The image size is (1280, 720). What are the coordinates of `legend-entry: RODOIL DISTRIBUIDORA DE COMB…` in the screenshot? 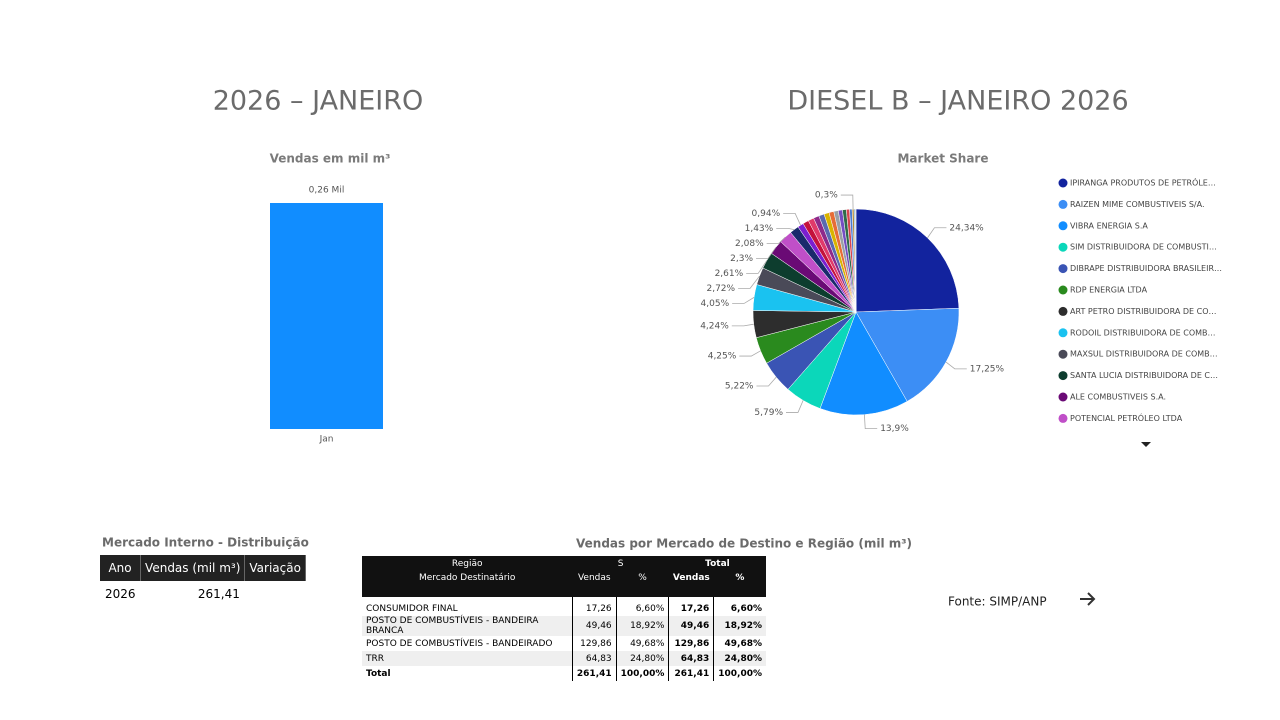 It's located at (1143, 332).